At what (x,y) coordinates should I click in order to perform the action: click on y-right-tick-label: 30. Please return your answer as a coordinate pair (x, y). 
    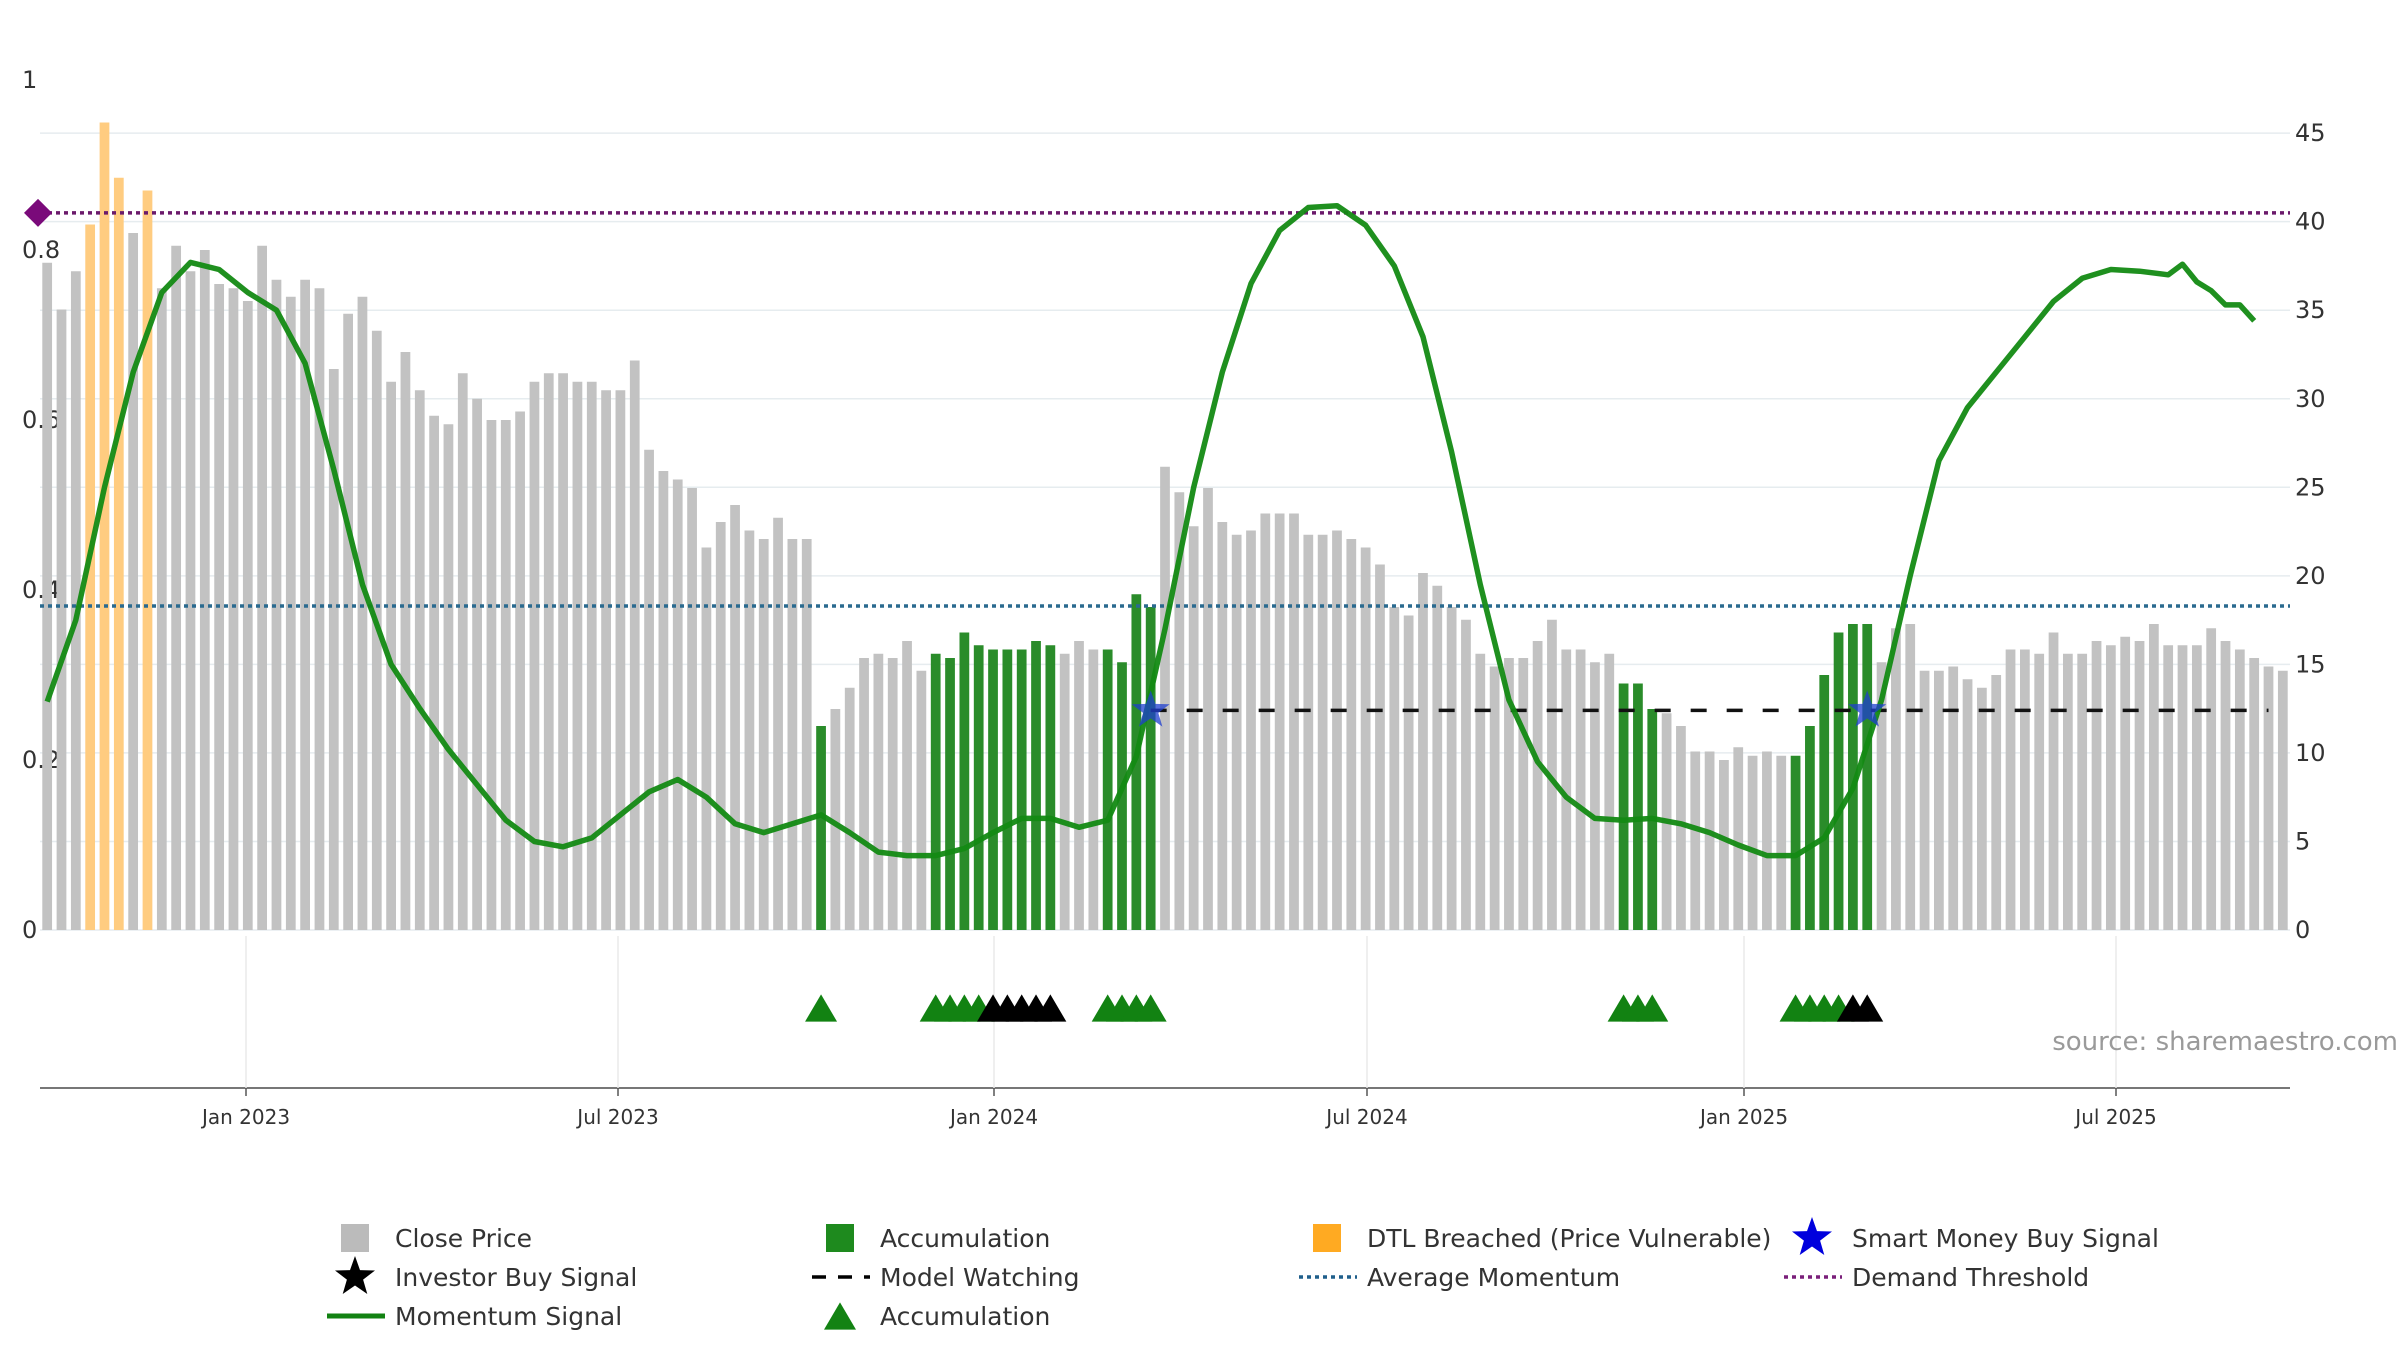
    Looking at the image, I should click on (2310, 399).